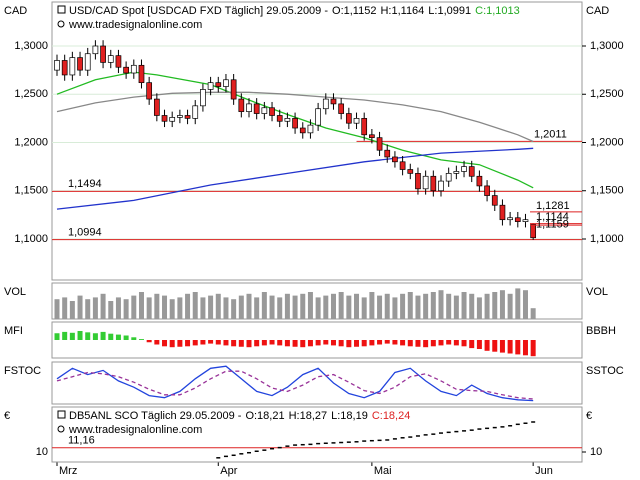 This screenshot has height=480, width=640. What do you see at coordinates (402, 11) in the screenshot?
I see `quote: H:1,1164` at bounding box center [402, 11].